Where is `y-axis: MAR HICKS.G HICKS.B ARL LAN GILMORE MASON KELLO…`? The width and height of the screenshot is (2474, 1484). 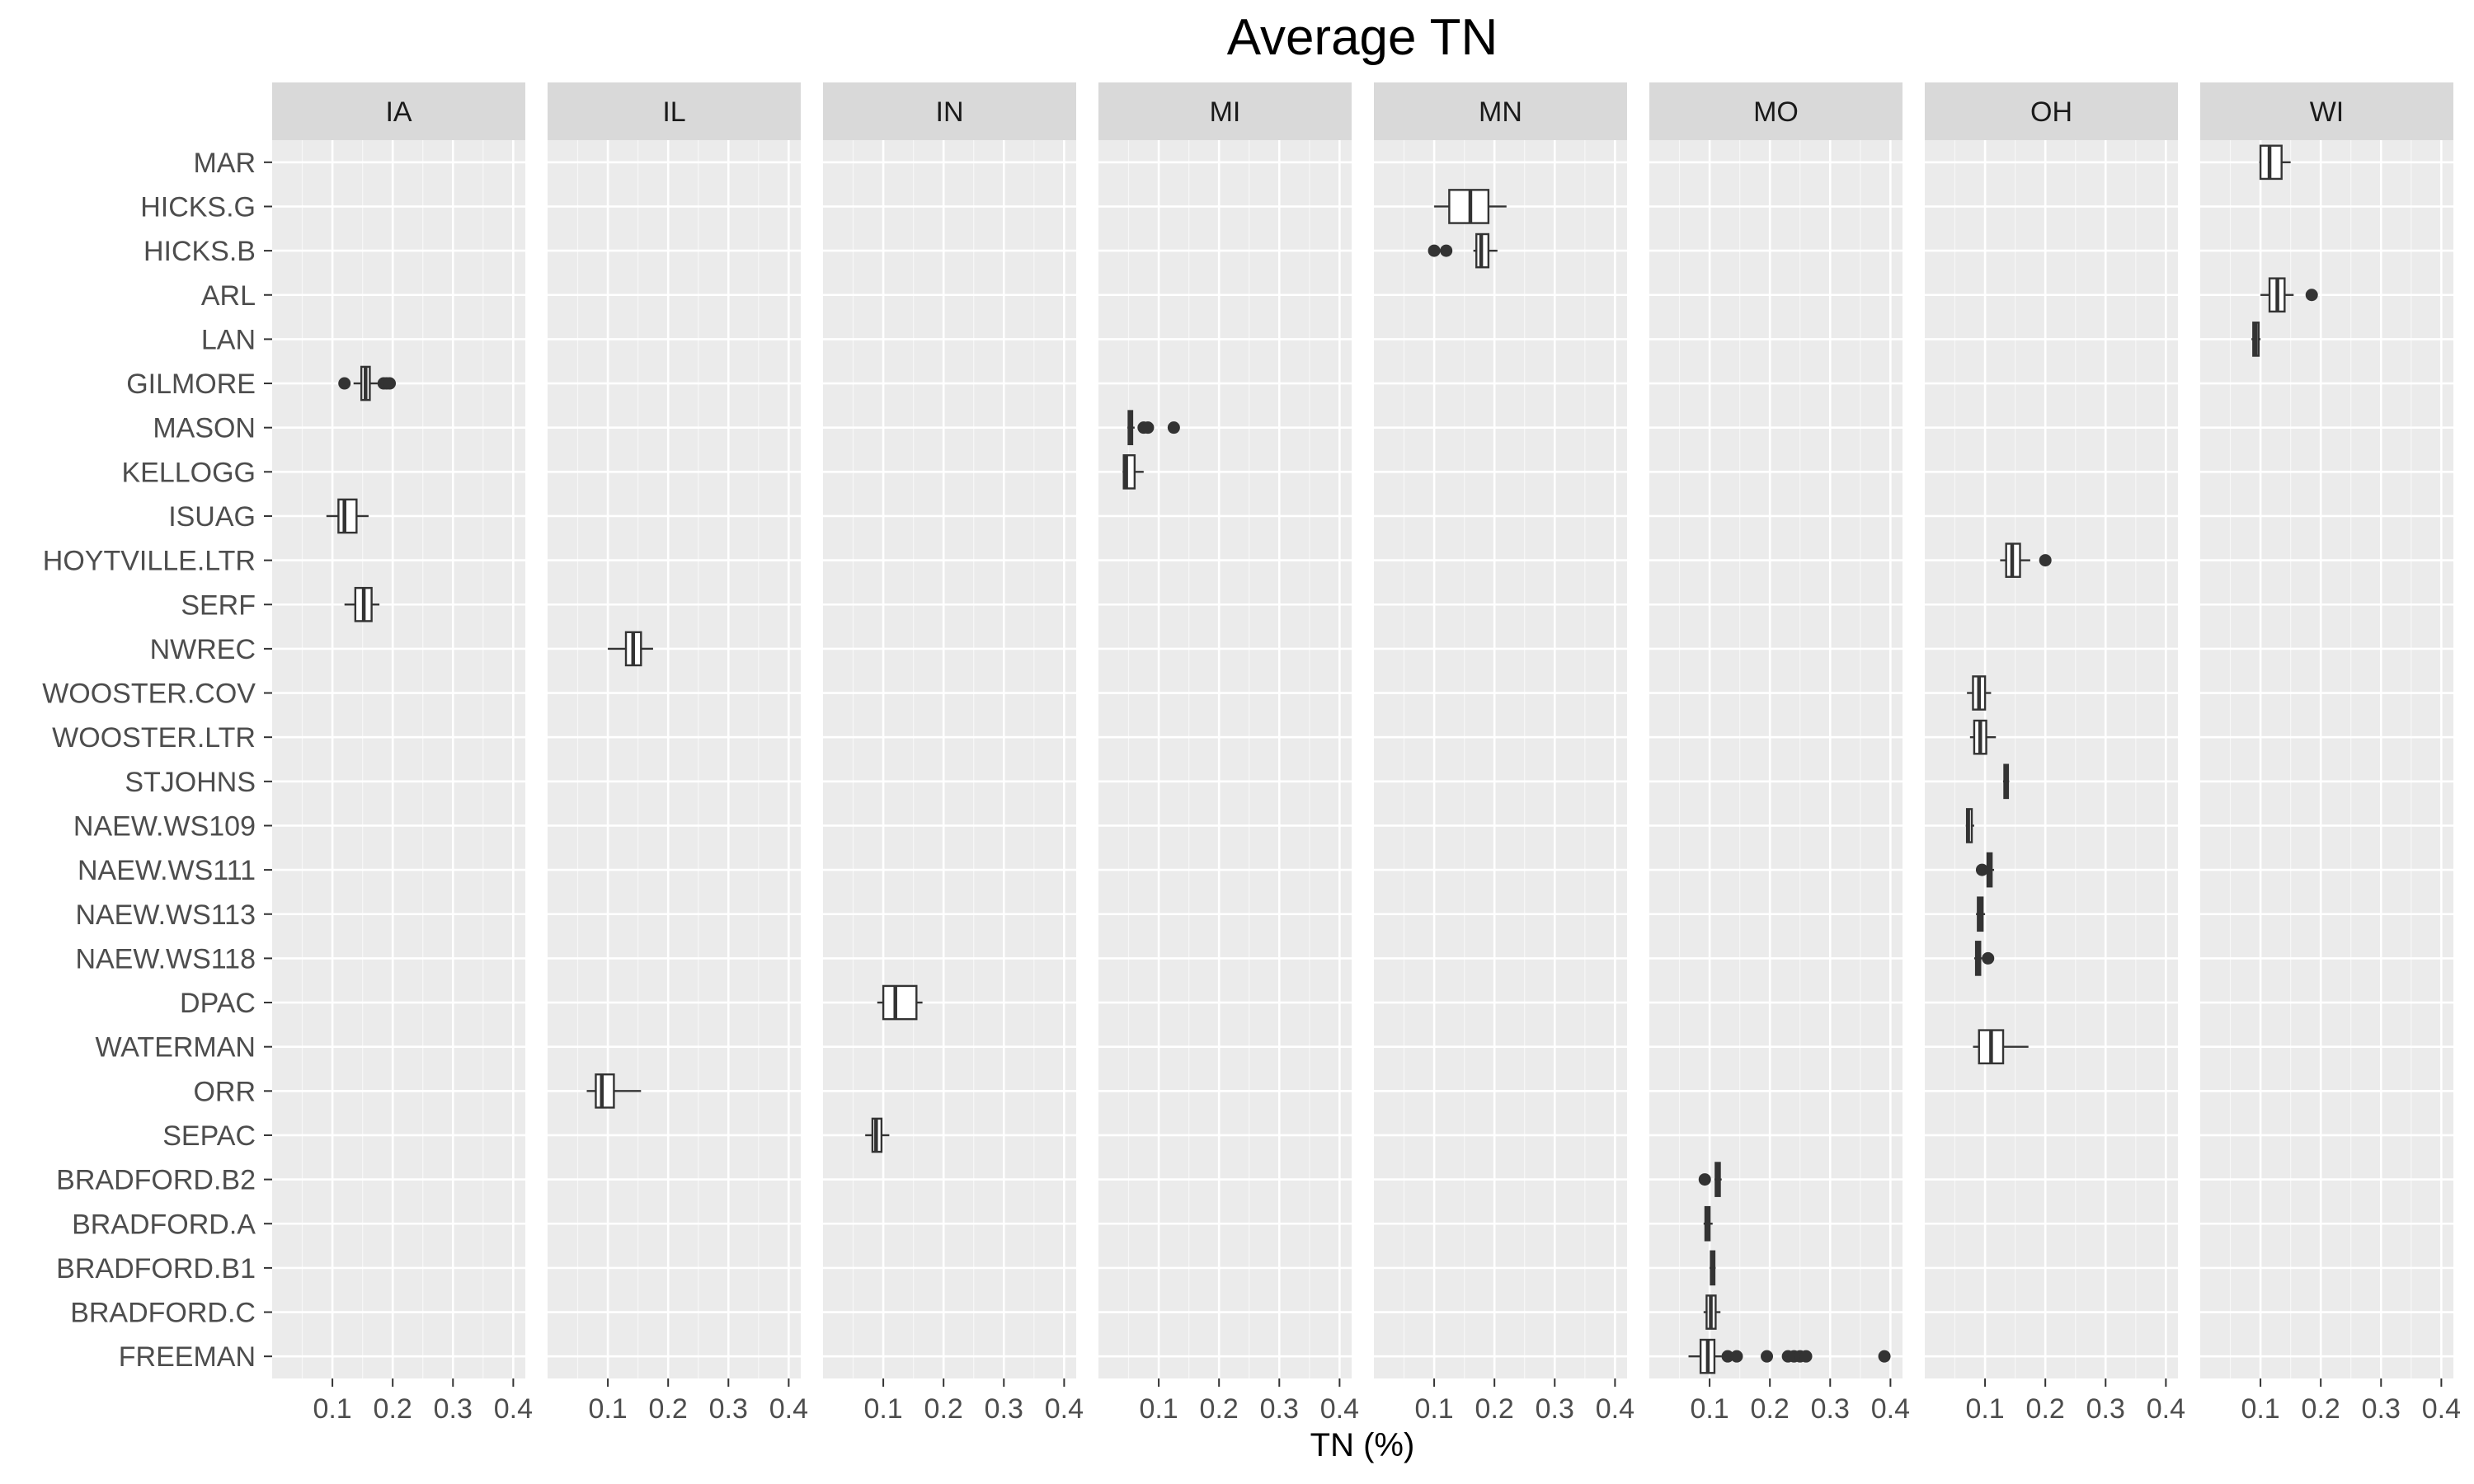 y-axis: MAR HICKS.G HICKS.B ARL LAN GILMORE MASON KELLO… is located at coordinates (157, 760).